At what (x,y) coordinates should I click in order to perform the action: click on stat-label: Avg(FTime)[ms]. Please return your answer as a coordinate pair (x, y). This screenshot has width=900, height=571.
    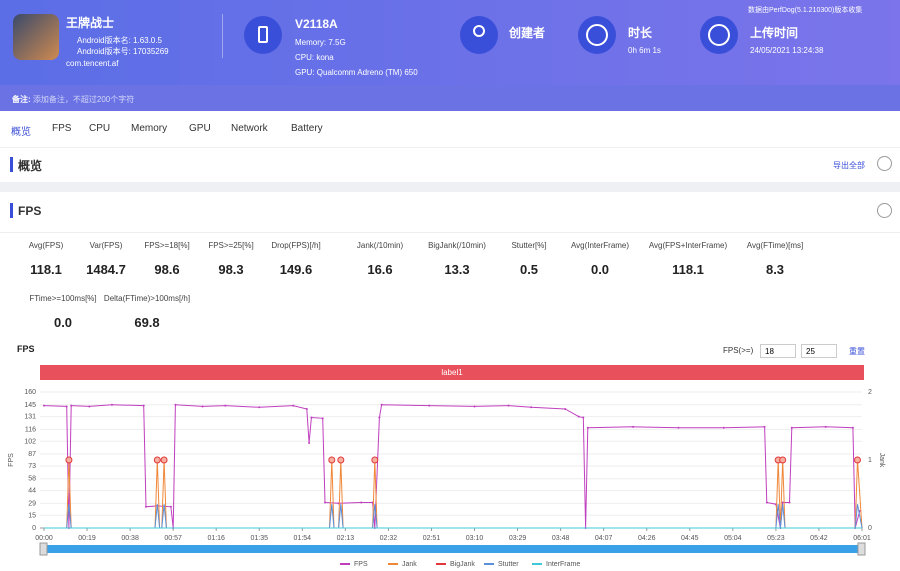
    Looking at the image, I should click on (775, 245).